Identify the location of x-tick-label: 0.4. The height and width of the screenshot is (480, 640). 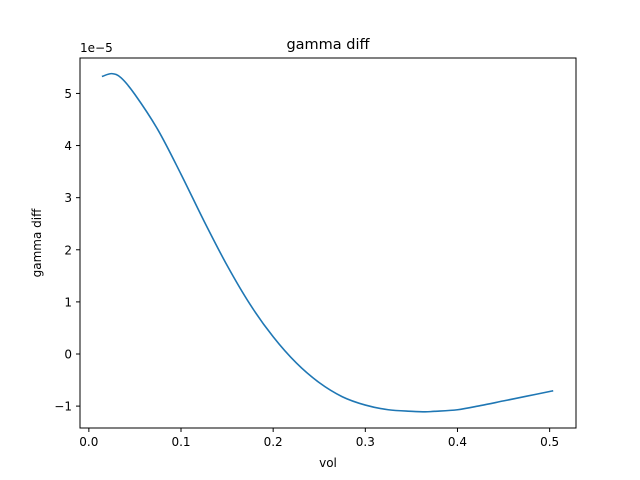
(457, 442).